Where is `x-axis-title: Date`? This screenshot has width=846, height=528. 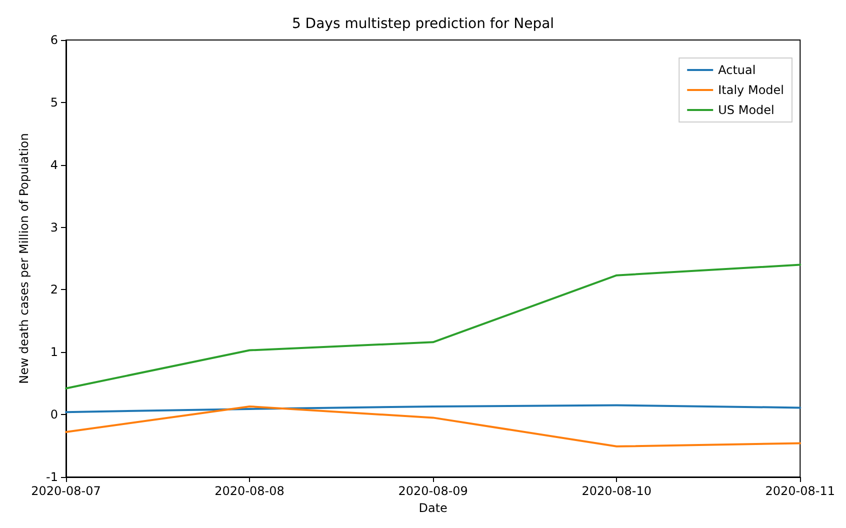 x-axis-title: Date is located at coordinates (433, 507).